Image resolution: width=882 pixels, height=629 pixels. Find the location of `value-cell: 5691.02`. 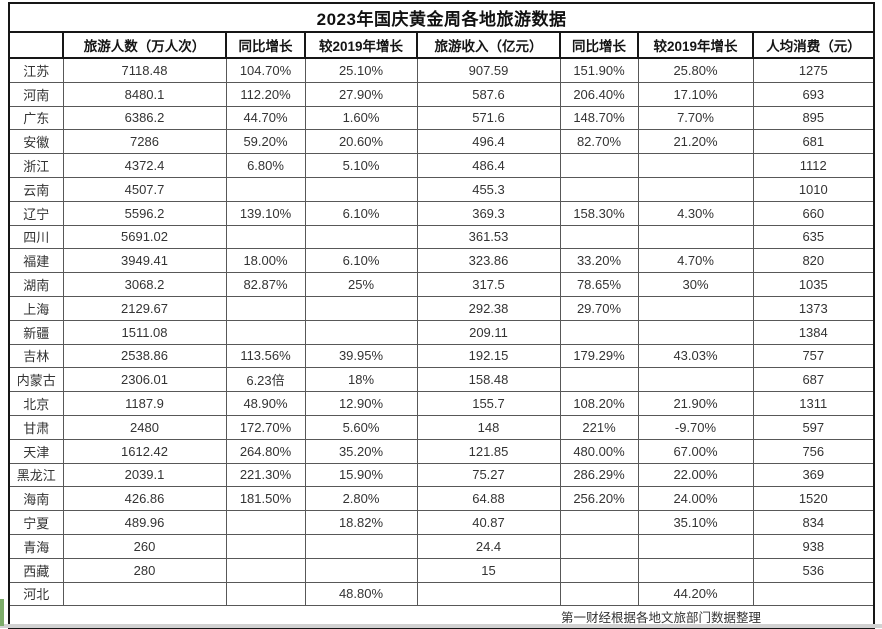

value-cell: 5691.02 is located at coordinates (144, 237).